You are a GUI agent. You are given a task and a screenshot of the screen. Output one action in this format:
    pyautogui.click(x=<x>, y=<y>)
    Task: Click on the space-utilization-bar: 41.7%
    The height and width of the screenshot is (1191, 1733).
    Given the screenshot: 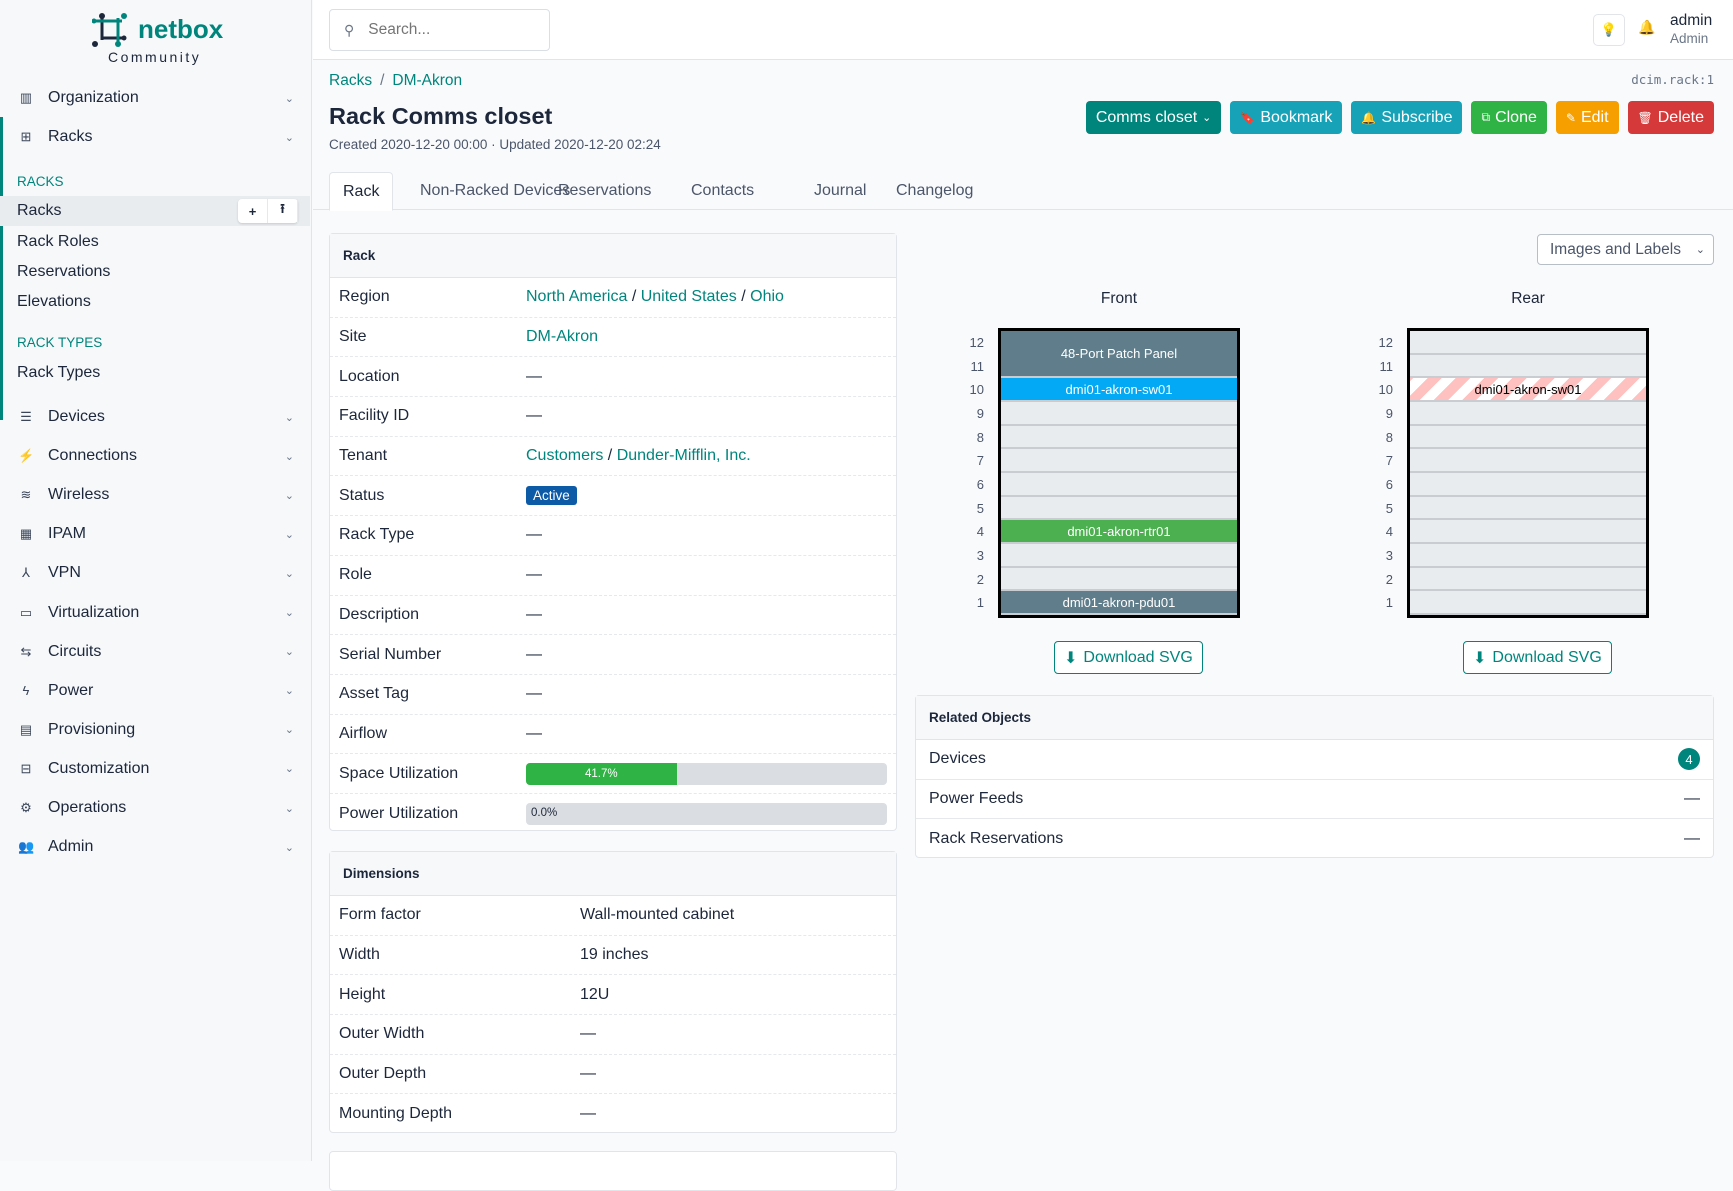 What is the action you would take?
    pyautogui.click(x=706, y=773)
    